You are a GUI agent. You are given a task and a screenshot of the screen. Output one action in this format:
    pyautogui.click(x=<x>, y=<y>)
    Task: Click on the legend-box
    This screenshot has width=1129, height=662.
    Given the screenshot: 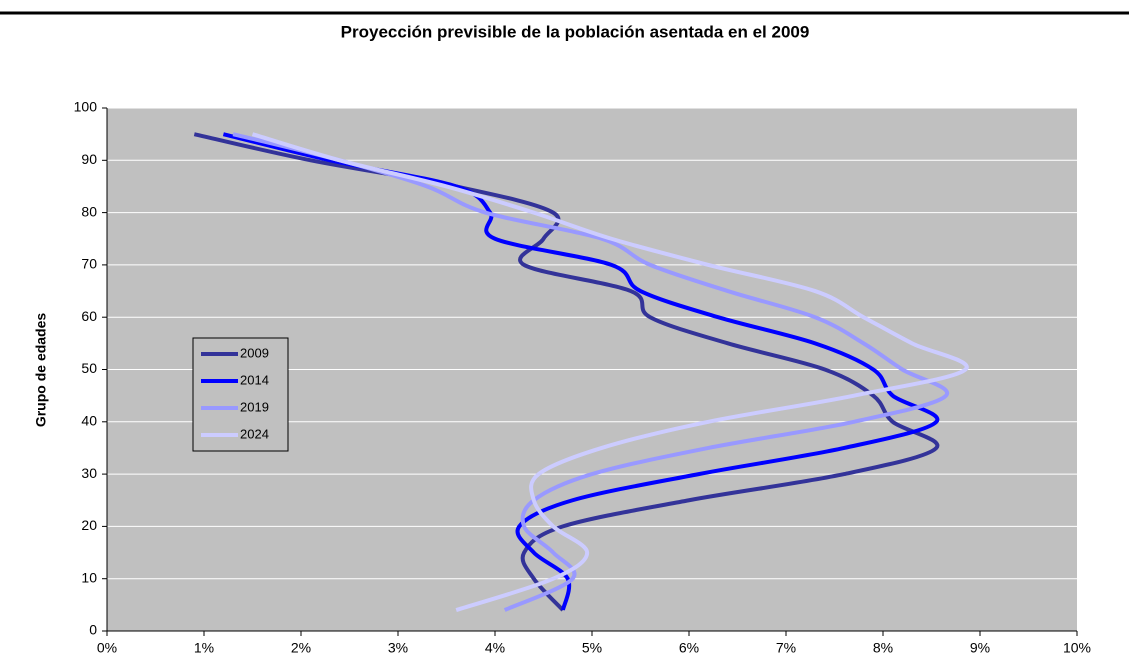 What is the action you would take?
    pyautogui.click(x=240, y=394)
    